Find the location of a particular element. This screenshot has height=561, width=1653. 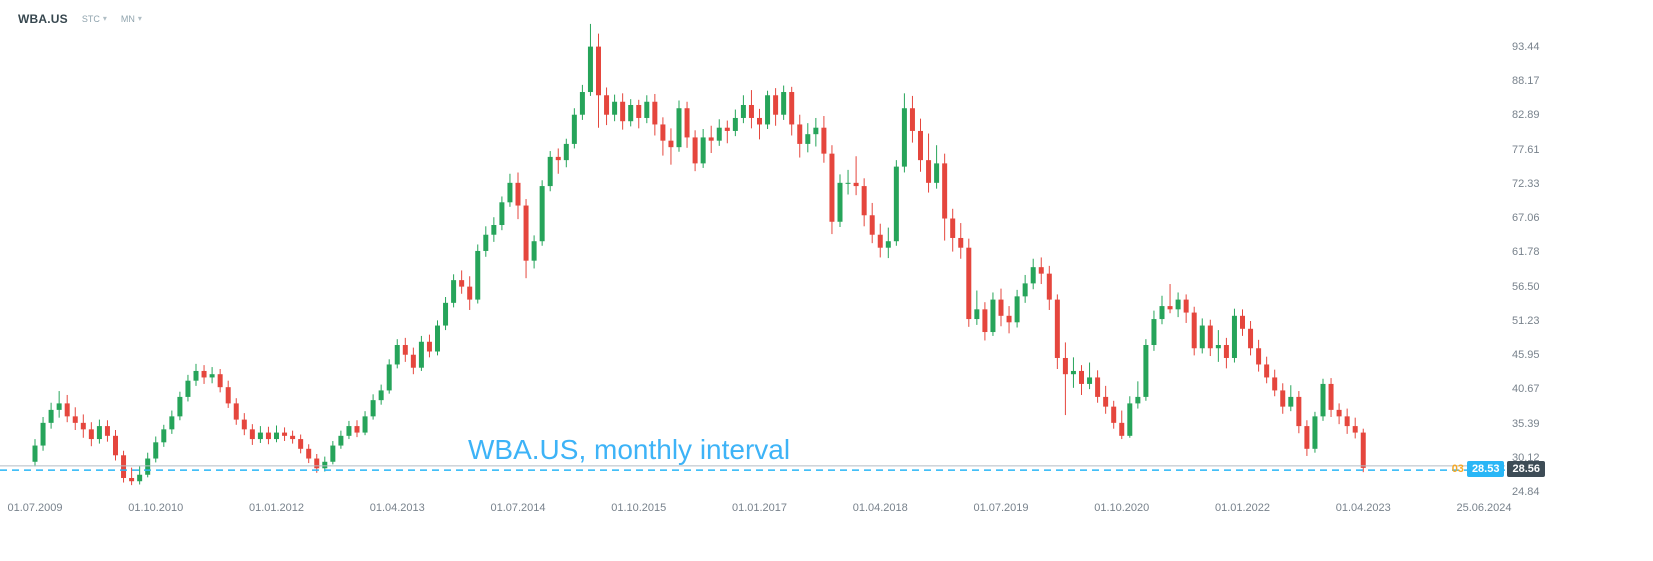

price-line-badge: 28.53 is located at coordinates (1485, 469).